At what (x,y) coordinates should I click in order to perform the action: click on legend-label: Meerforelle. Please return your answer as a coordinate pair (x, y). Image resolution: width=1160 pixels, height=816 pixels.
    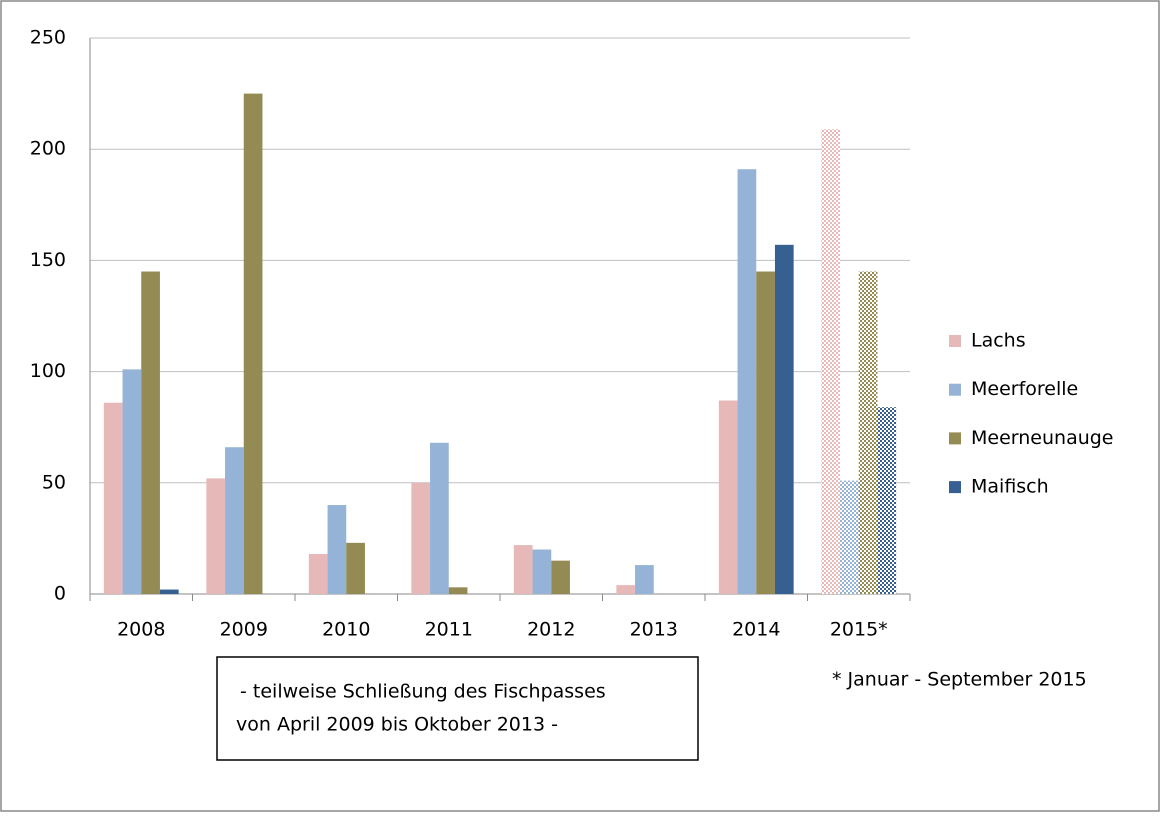
    Looking at the image, I should click on (1024, 389).